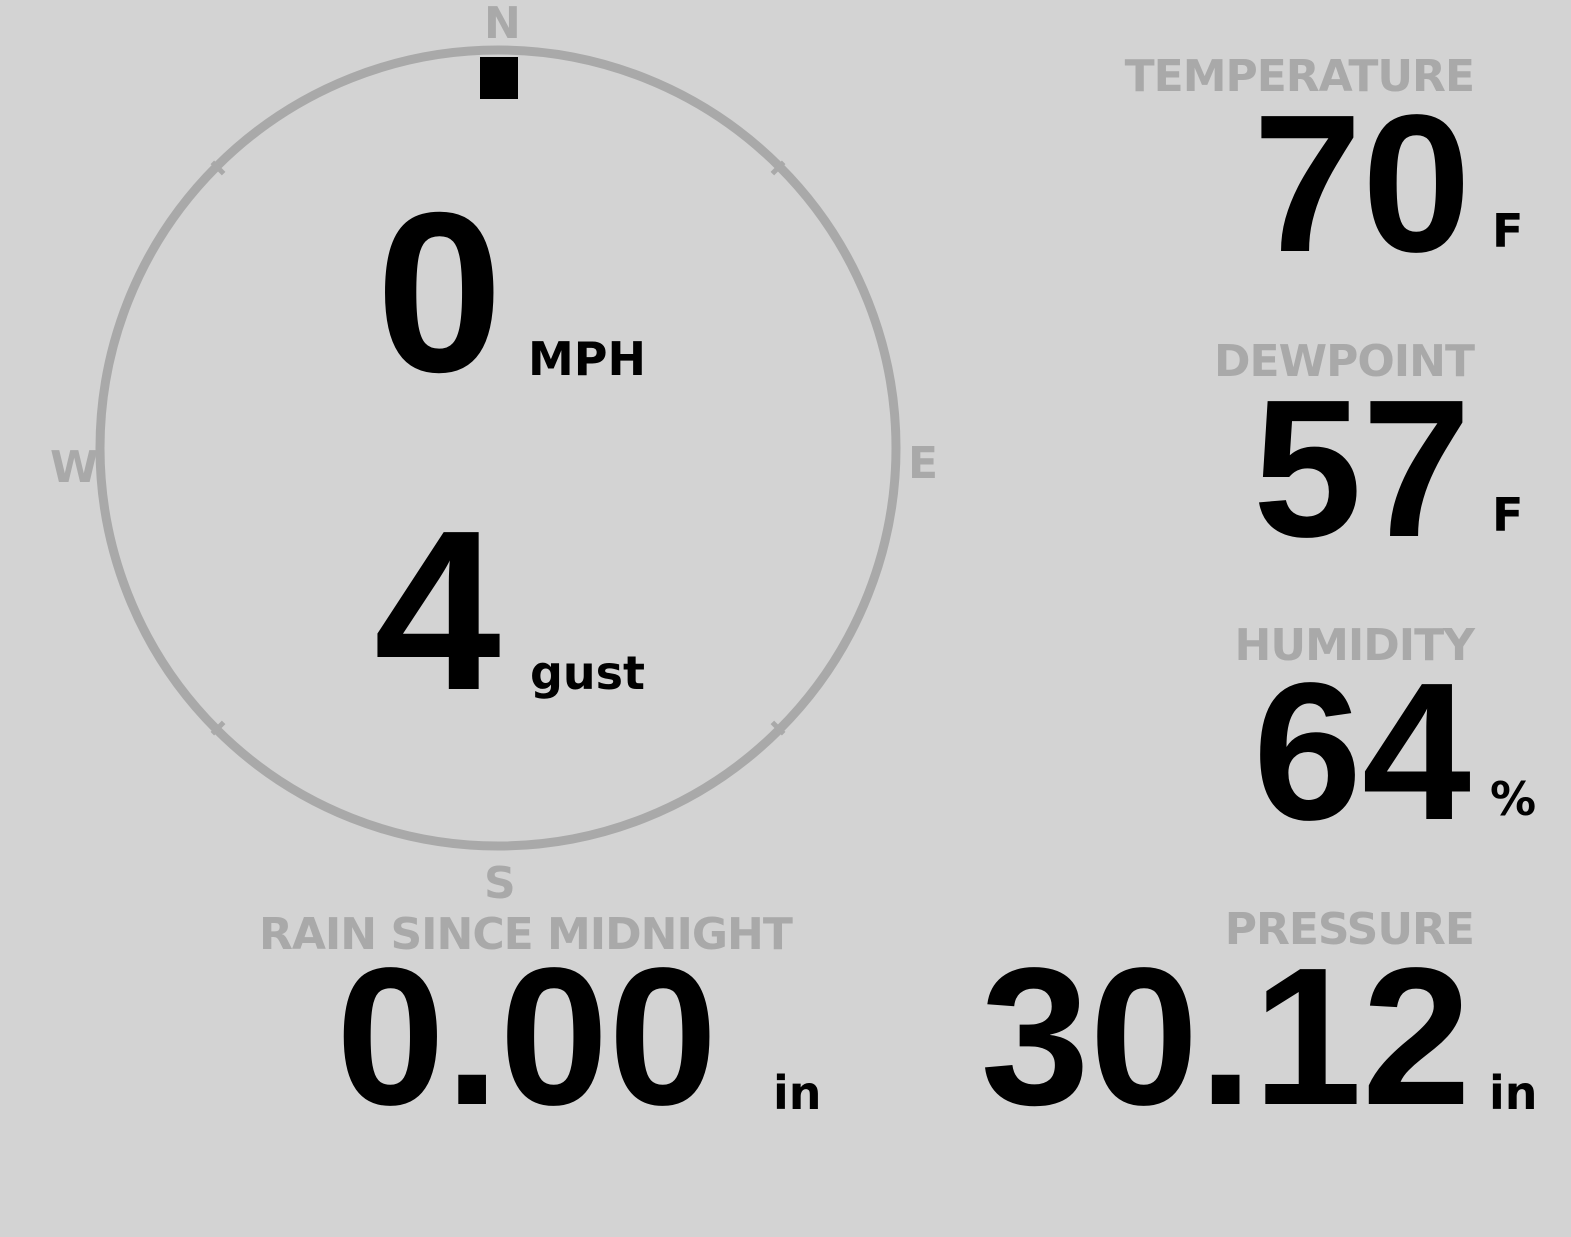 The image size is (1571, 1237). What do you see at coordinates (587, 359) in the screenshot?
I see `wind-speed-unit: MPH` at bounding box center [587, 359].